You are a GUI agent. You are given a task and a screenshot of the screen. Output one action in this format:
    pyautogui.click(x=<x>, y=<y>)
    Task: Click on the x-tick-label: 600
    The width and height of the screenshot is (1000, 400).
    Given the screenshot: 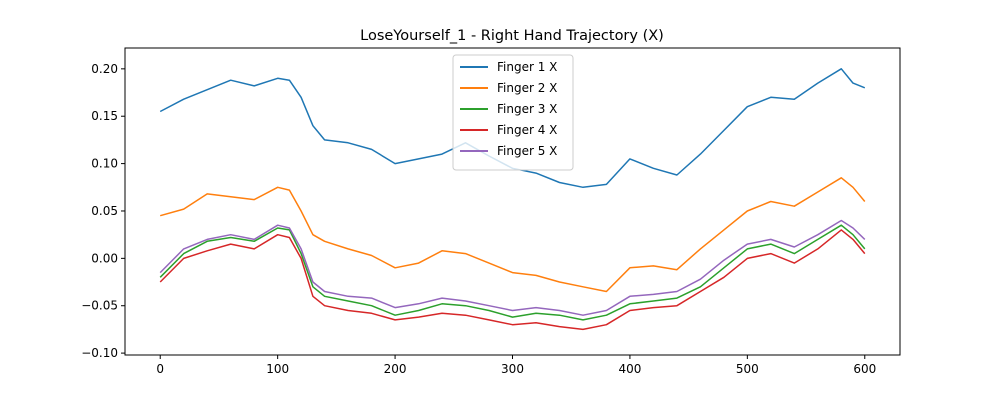 What is the action you would take?
    pyautogui.click(x=864, y=369)
    